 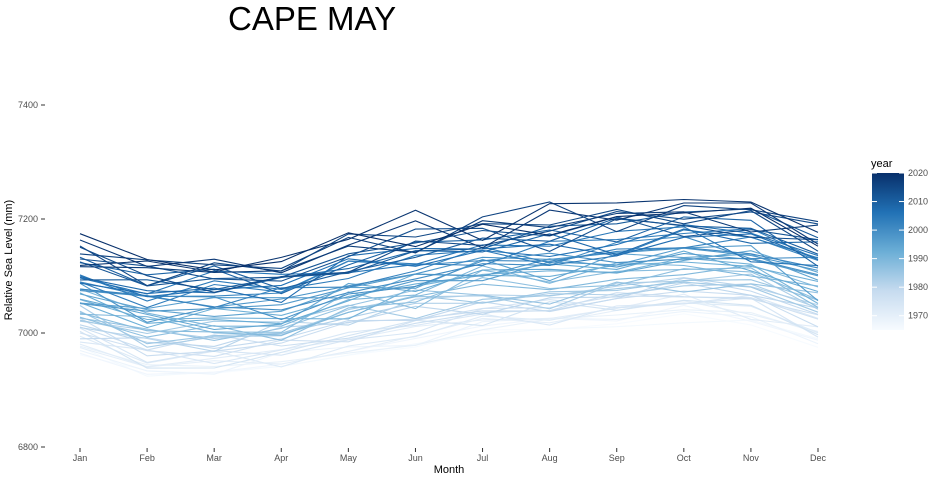 I want to click on x-tick-label: Jan, so click(x=80, y=458).